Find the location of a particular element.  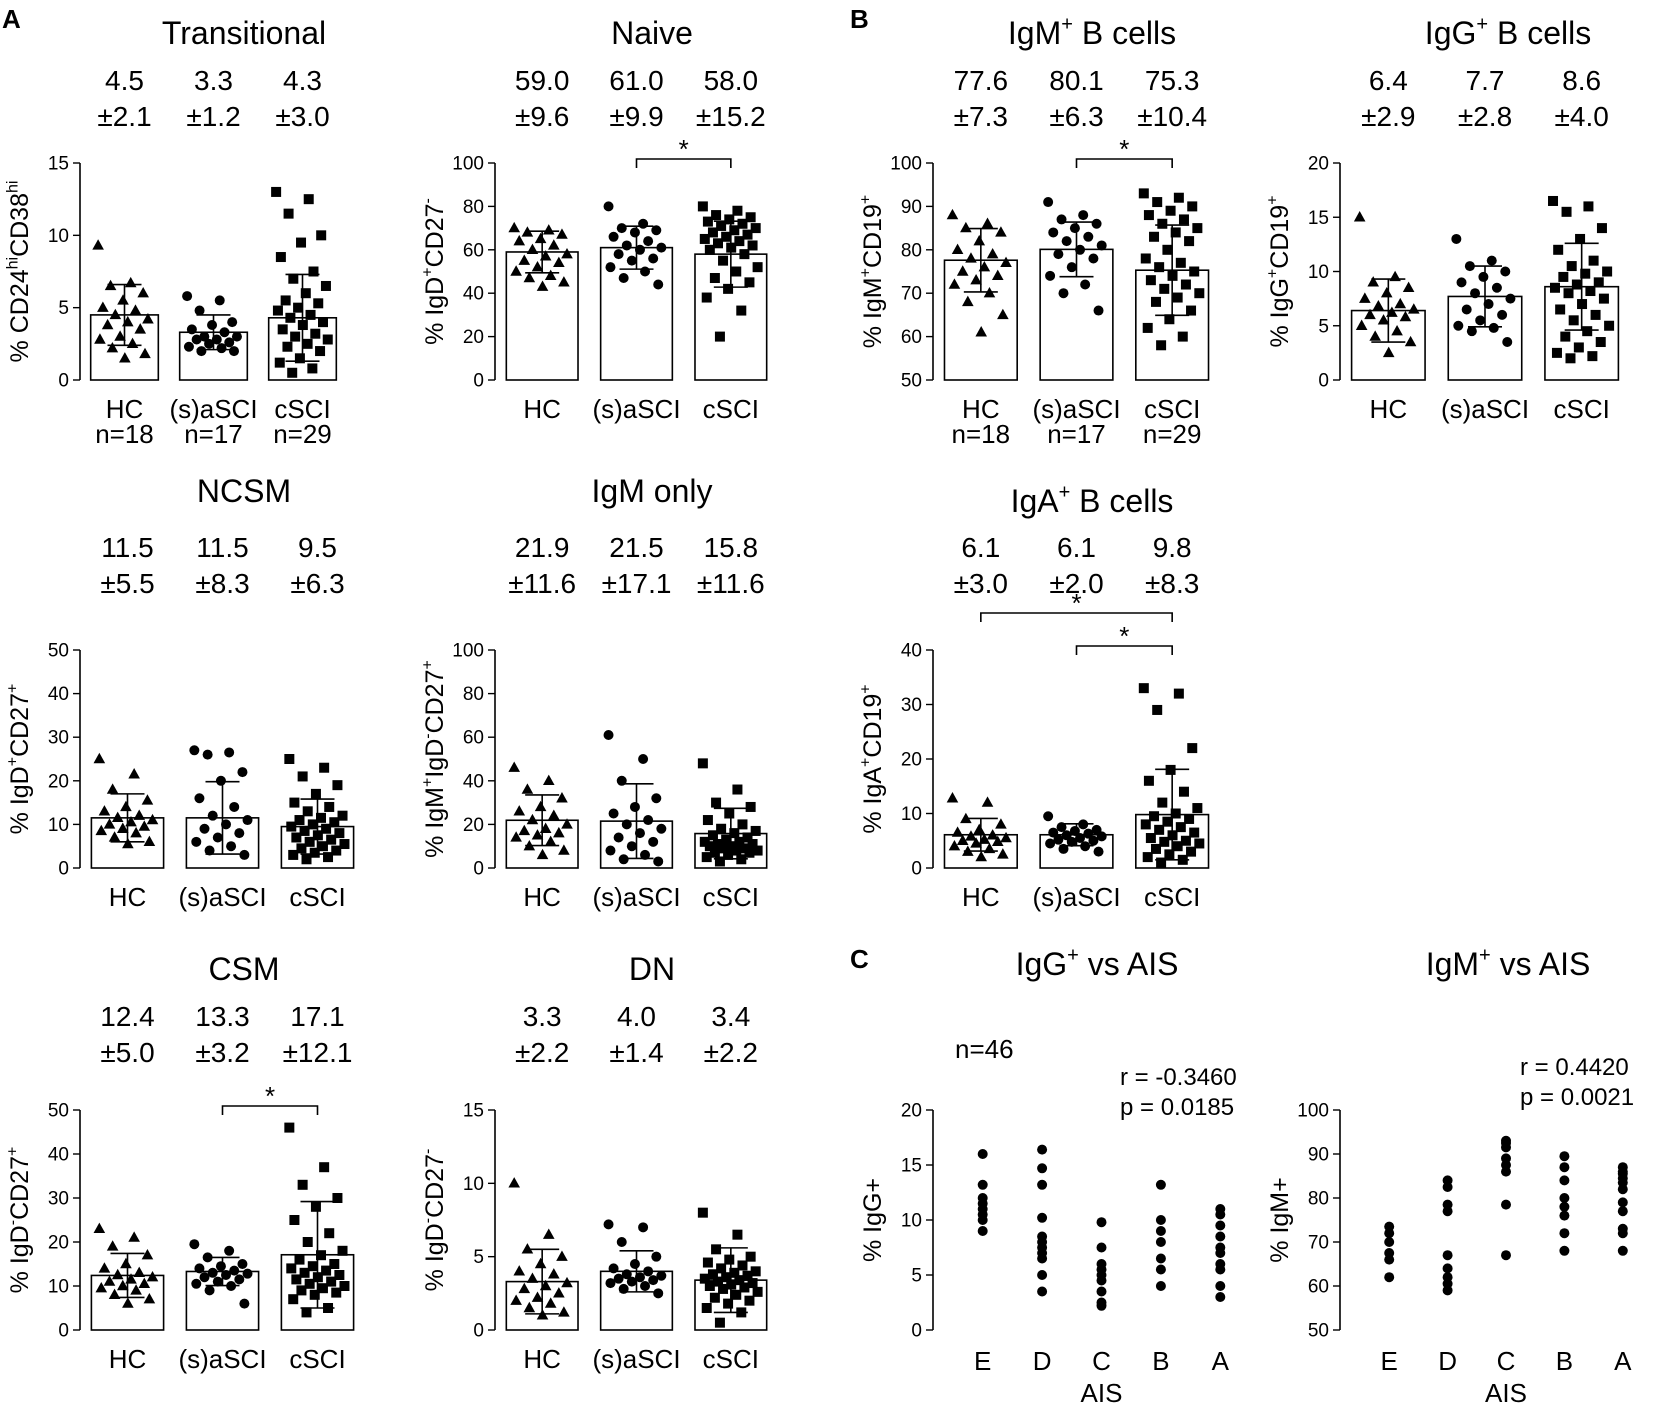

chart-title-part: IgM is located at coordinates (1034, 33).